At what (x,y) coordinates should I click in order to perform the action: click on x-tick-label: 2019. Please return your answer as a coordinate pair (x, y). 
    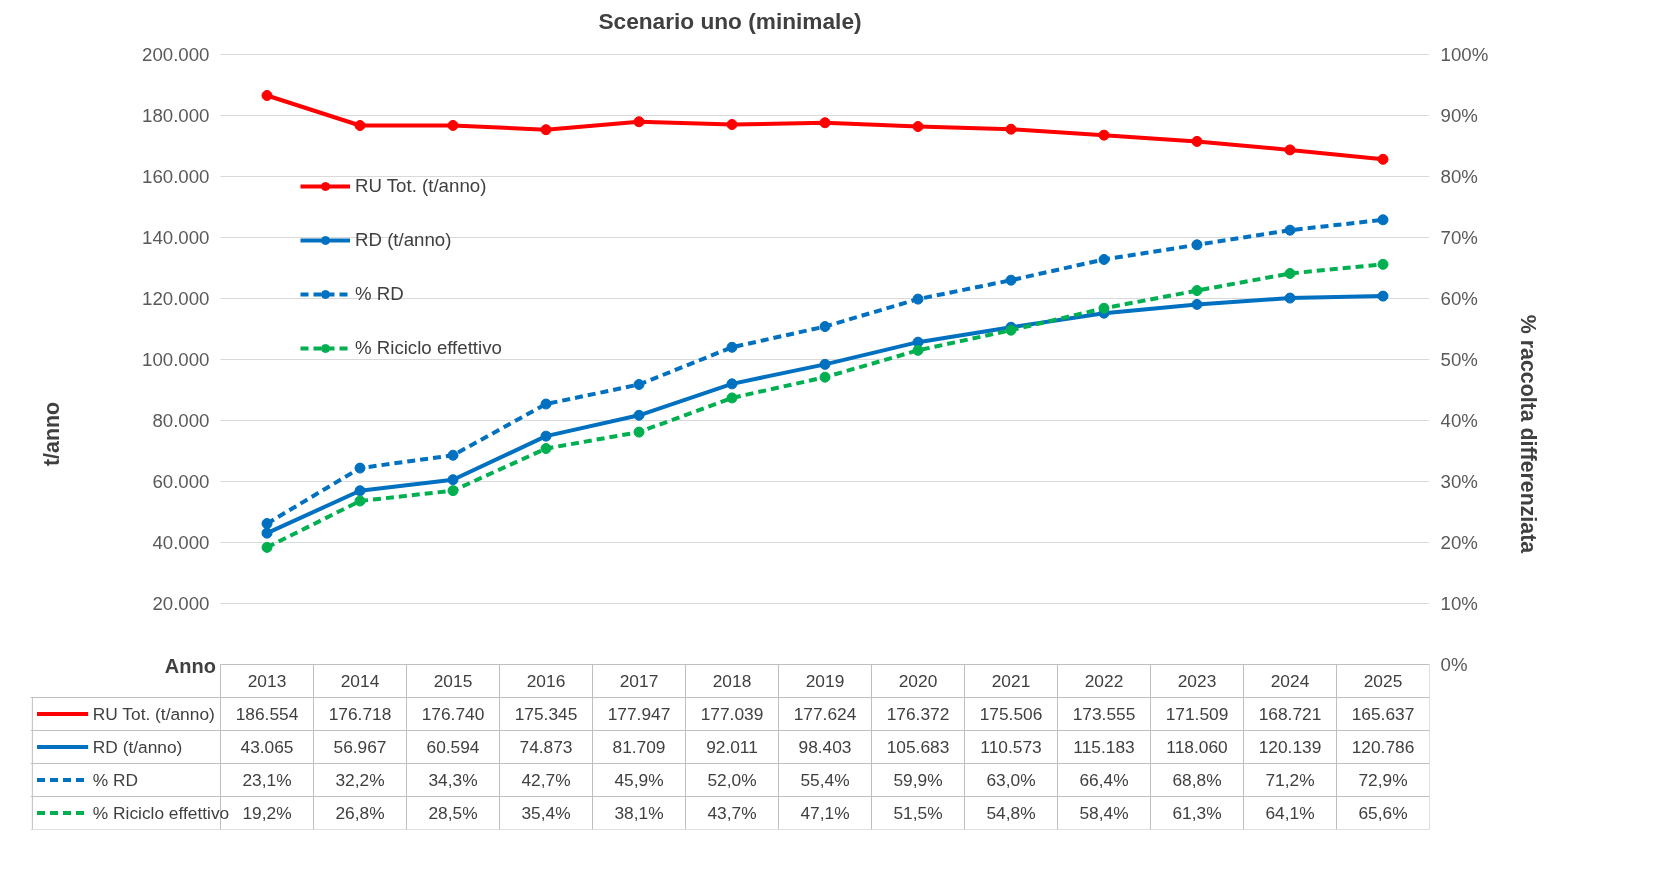
    Looking at the image, I should click on (825, 681).